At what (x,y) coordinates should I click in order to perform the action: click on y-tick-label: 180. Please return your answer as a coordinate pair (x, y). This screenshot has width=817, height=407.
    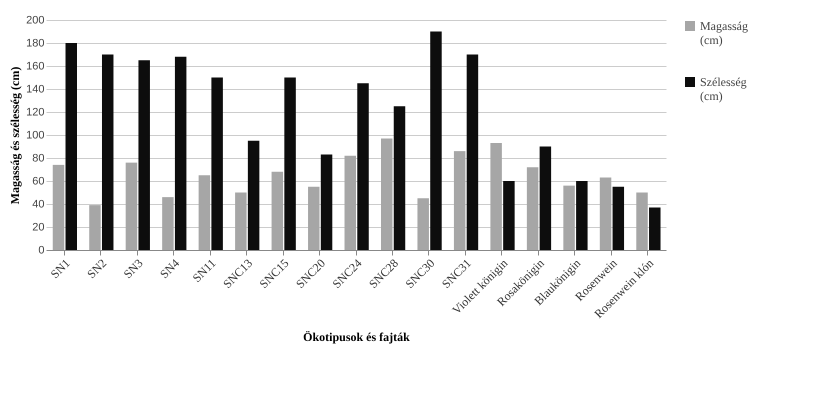
    Looking at the image, I should click on (35, 44).